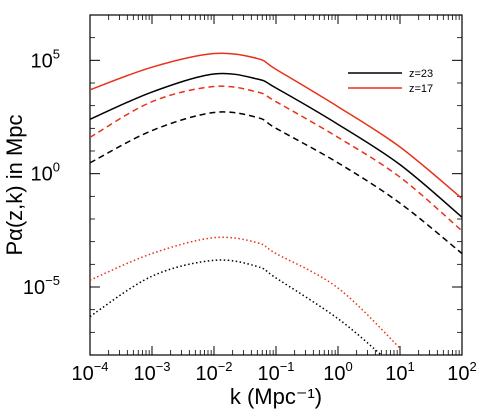  I want to click on x-tick-label: 10², so click(461, 372).